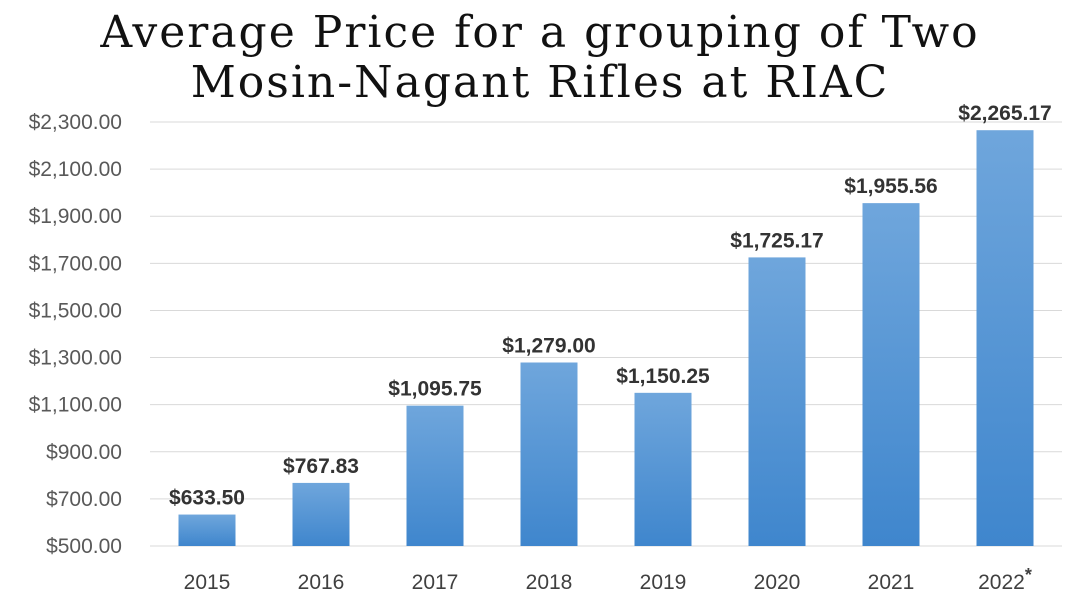  I want to click on bar-2021, so click(891, 374).